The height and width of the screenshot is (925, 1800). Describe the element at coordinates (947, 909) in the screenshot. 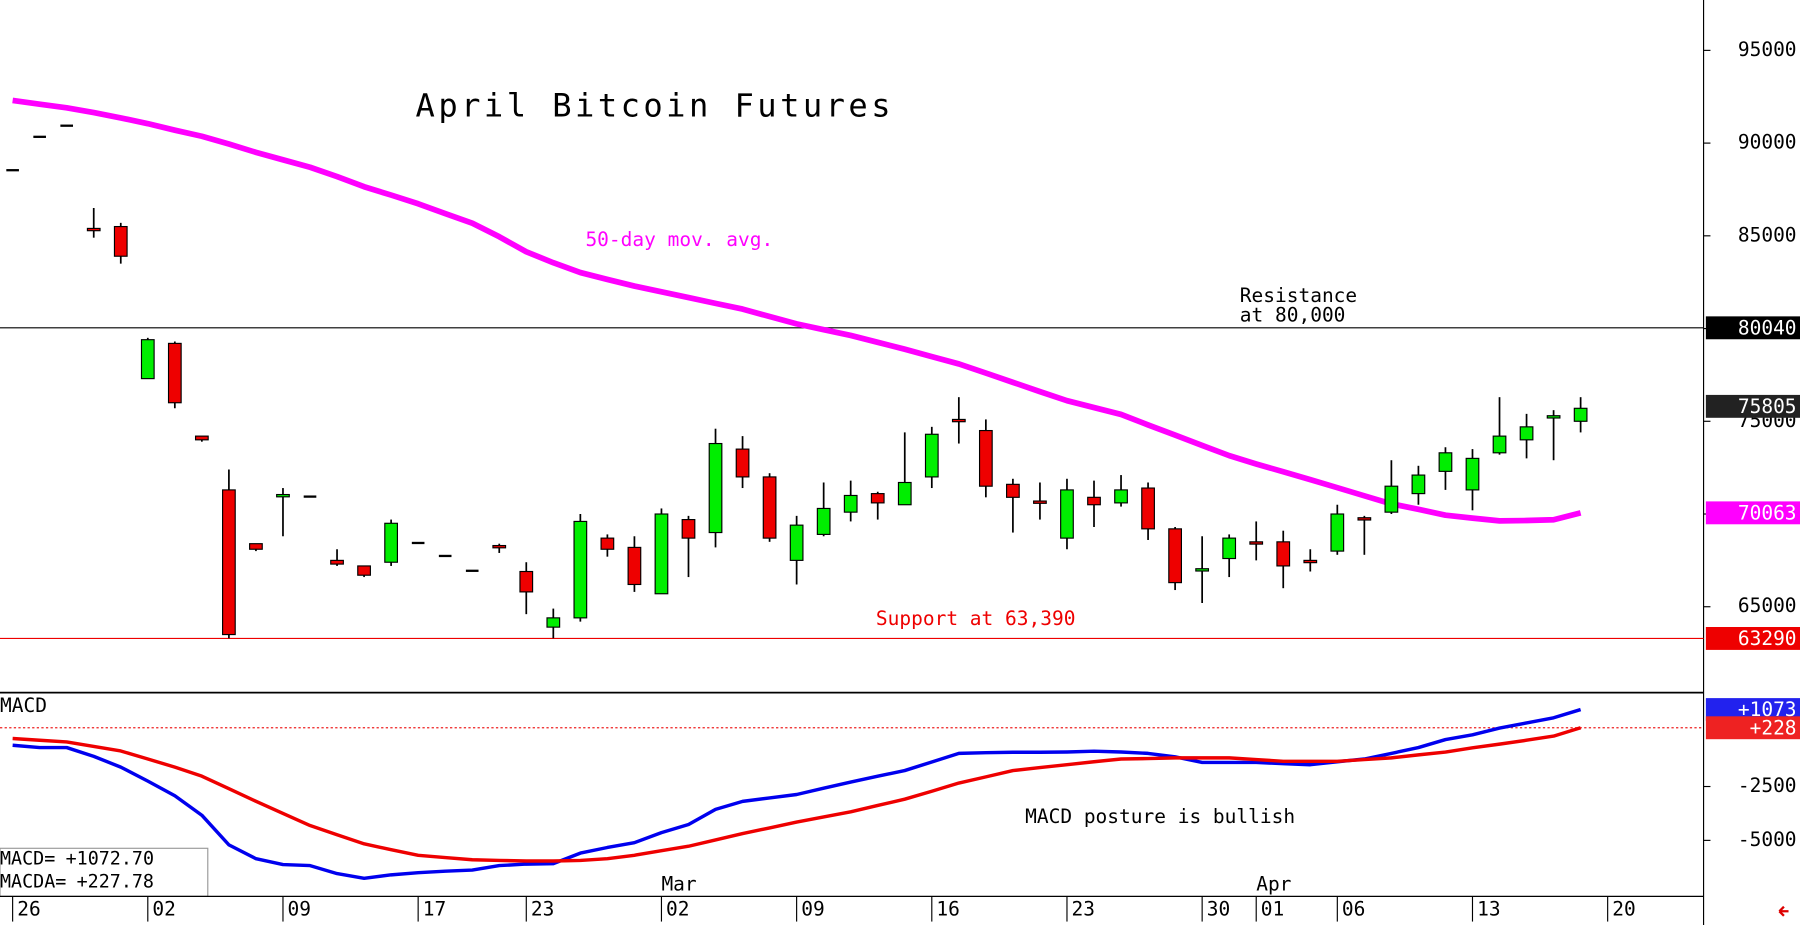

I see `x-tick-label: 16` at that location.